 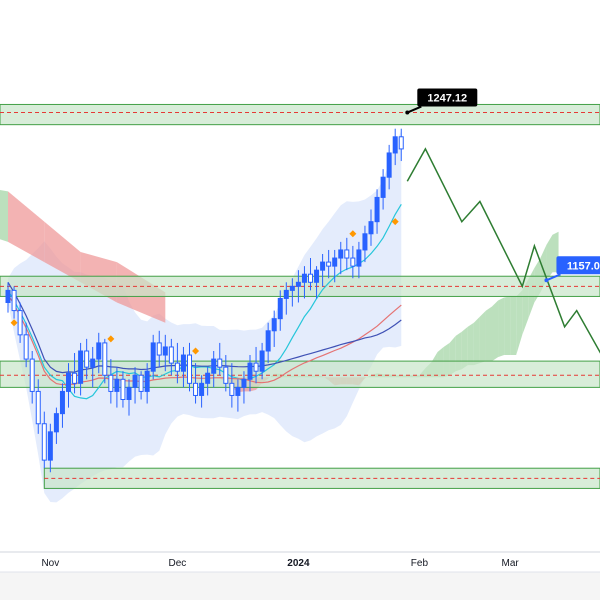 I want to click on x-tick-label: 2024, so click(x=298, y=563).